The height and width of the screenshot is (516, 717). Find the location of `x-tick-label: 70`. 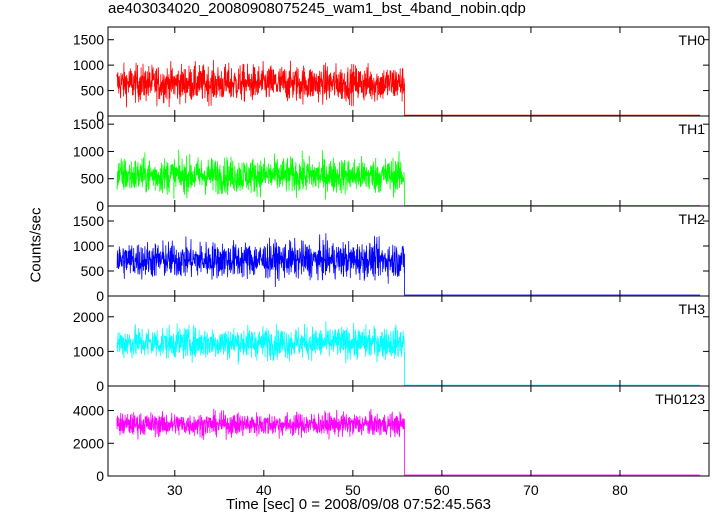

x-tick-label: 70 is located at coordinates (531, 490).